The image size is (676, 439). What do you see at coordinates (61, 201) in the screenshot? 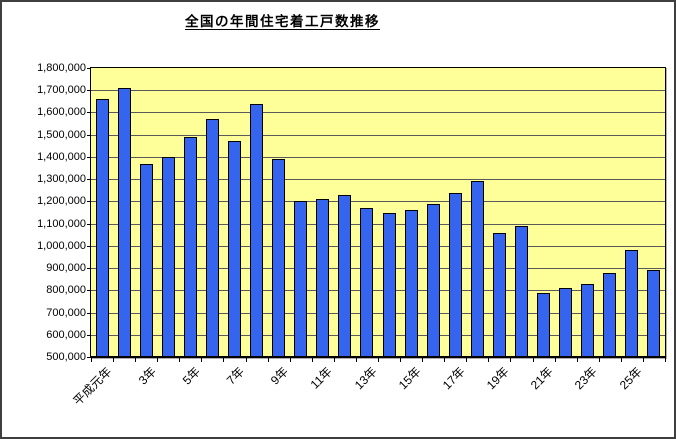
I see `y-axis-label: 1,200,000` at bounding box center [61, 201].